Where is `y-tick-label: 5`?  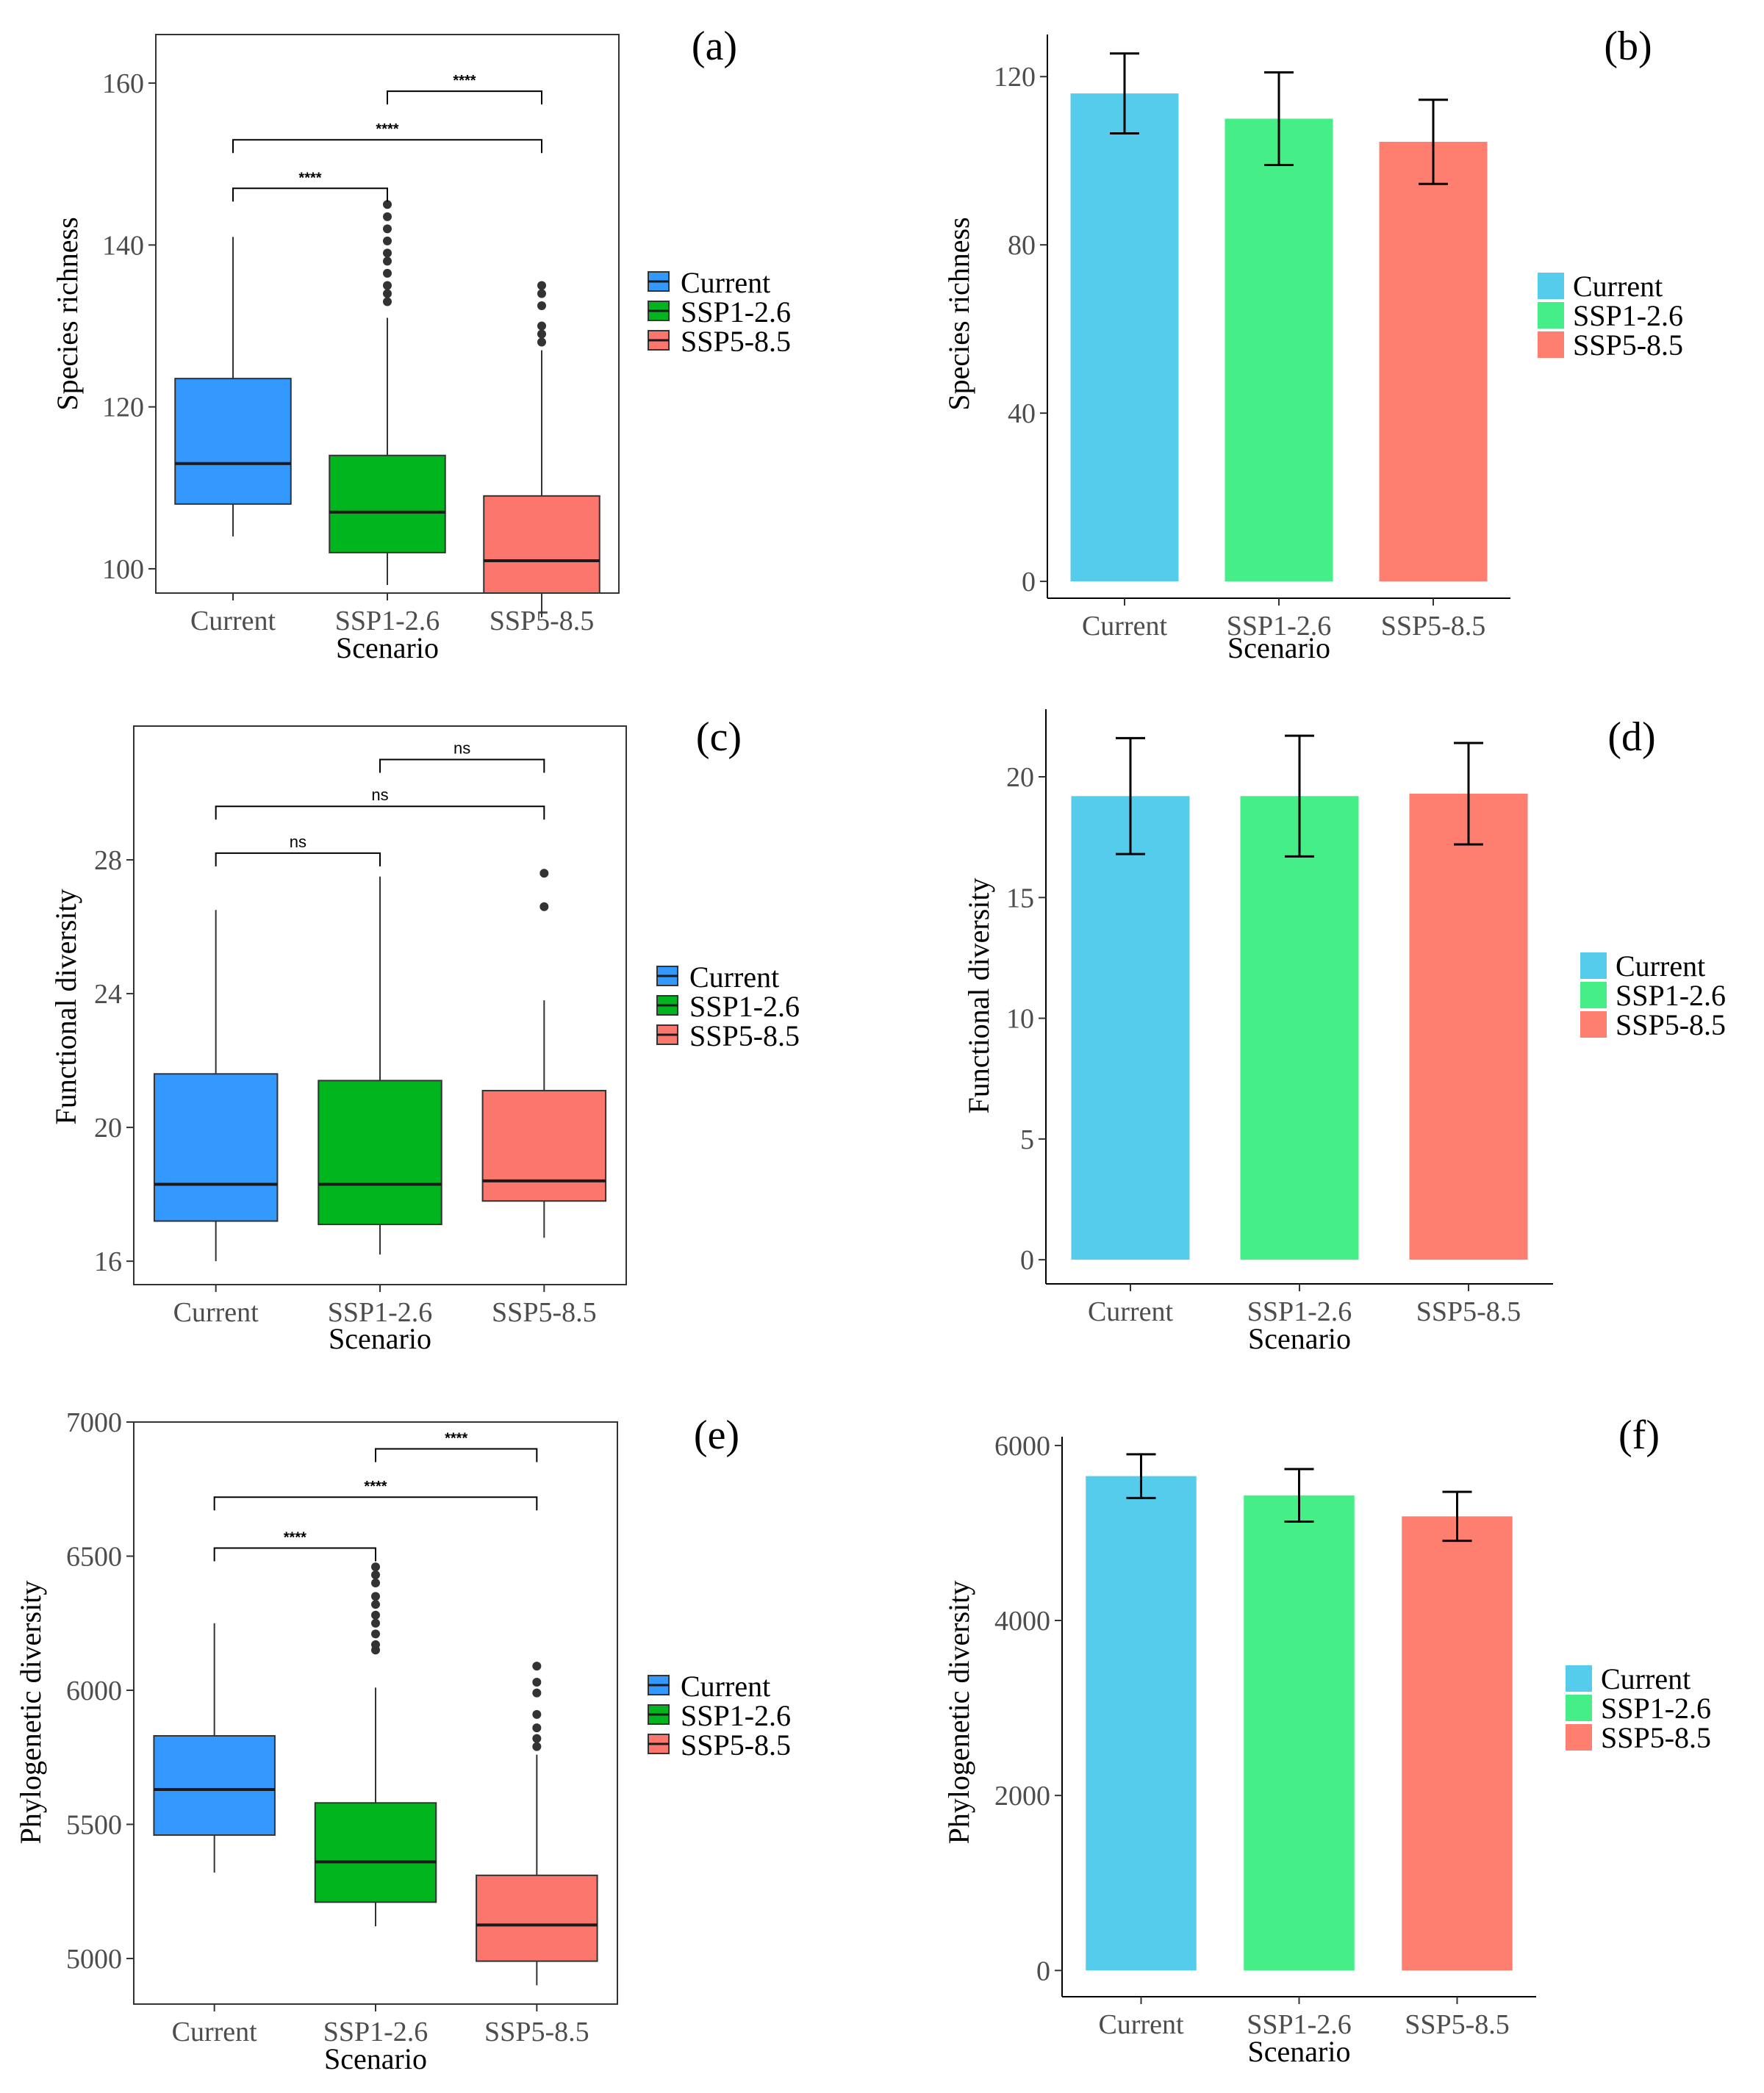
y-tick-label: 5 is located at coordinates (1027, 1140).